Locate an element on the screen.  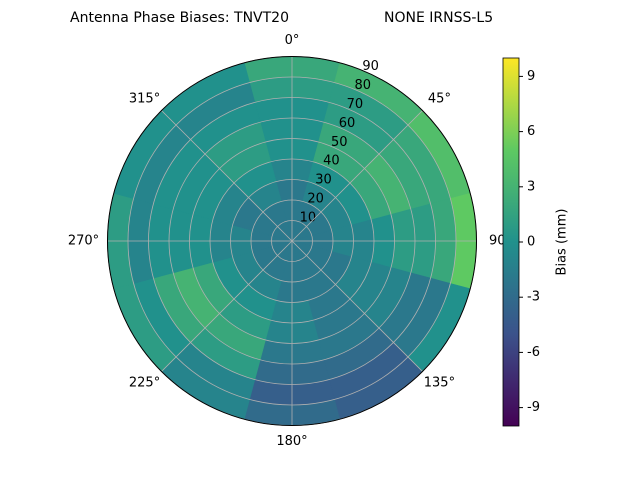
r-tick-label: 70 is located at coordinates (355, 104).